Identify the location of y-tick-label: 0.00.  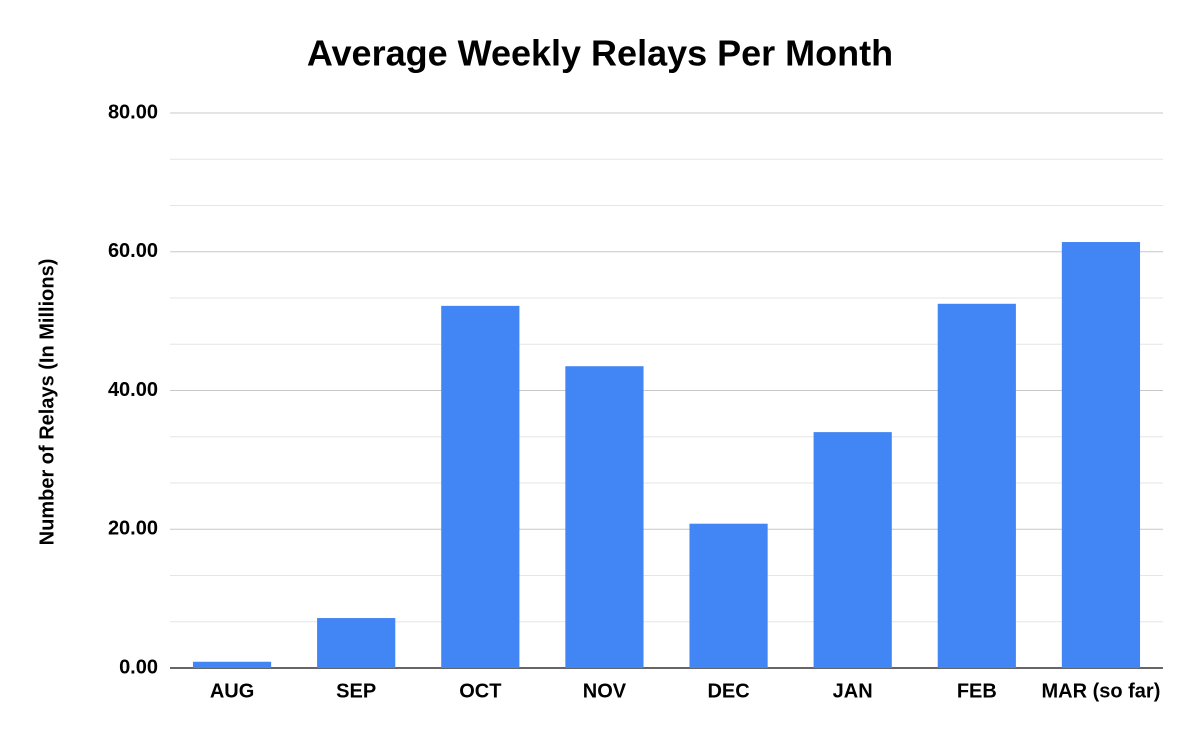
(138, 667).